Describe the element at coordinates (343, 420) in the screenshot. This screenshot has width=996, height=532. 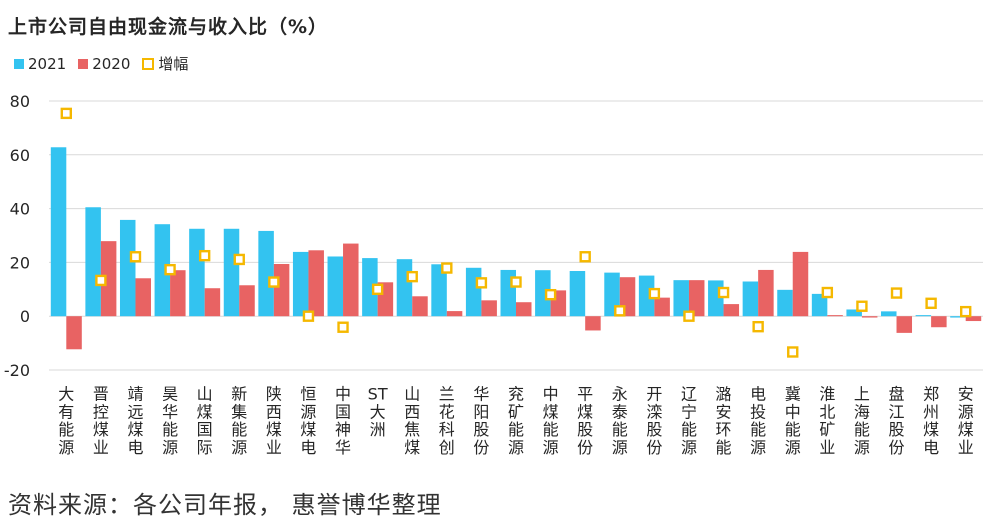
I see `x-tick-label: 中国神华` at that location.